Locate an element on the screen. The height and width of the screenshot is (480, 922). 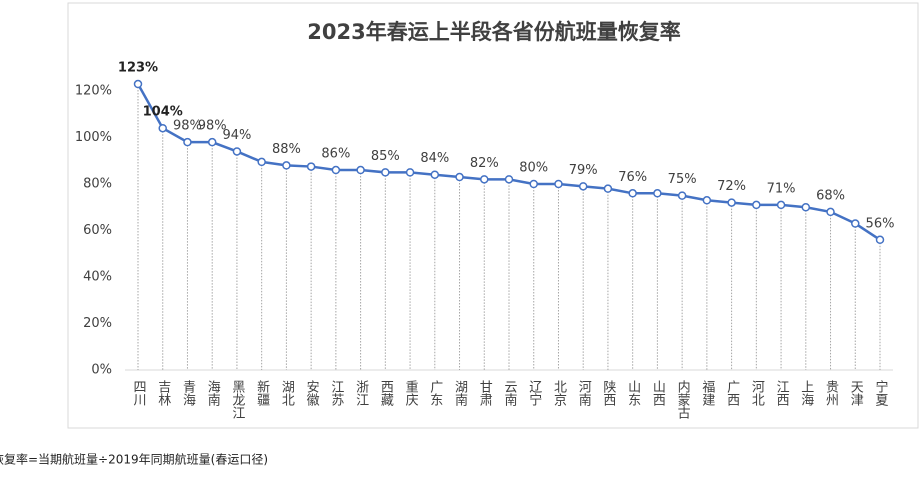
y-tick-label: 60% is located at coordinates (97, 230).